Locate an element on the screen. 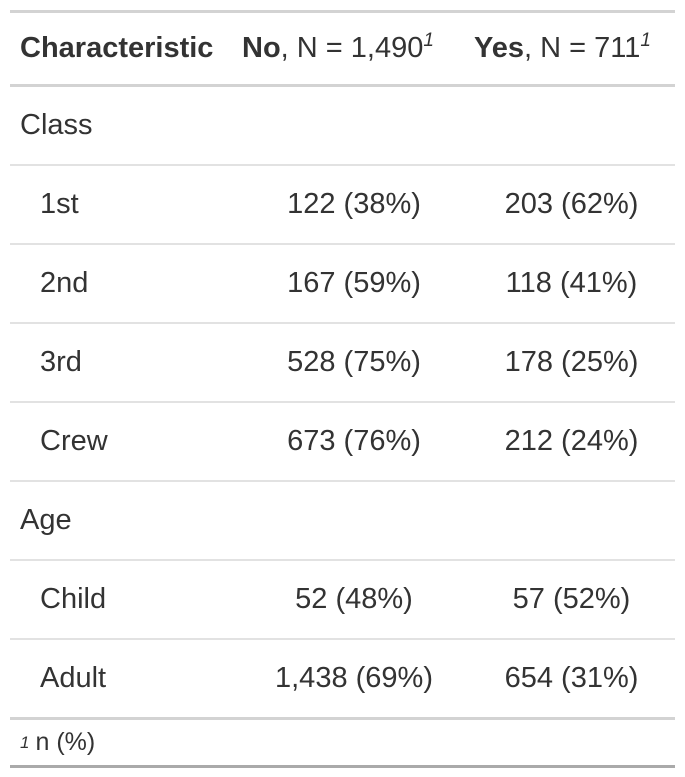  cell-no: 1,438 (69%) is located at coordinates (354, 678).